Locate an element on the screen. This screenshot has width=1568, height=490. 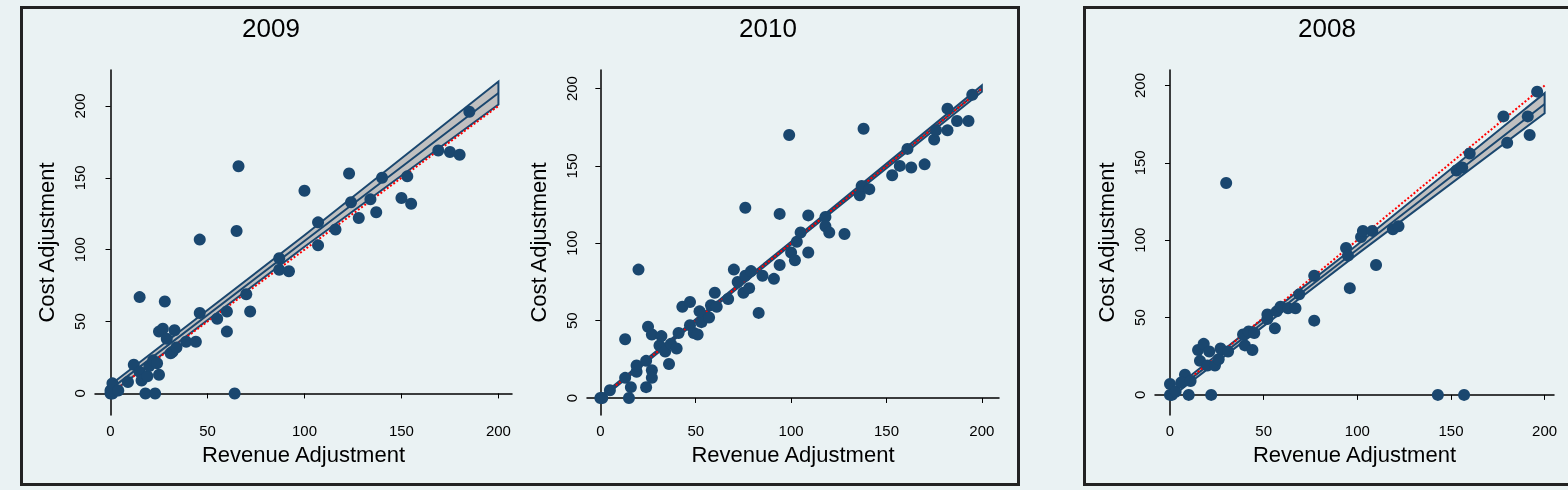
chart-title: 2008 is located at coordinates (1327, 28).